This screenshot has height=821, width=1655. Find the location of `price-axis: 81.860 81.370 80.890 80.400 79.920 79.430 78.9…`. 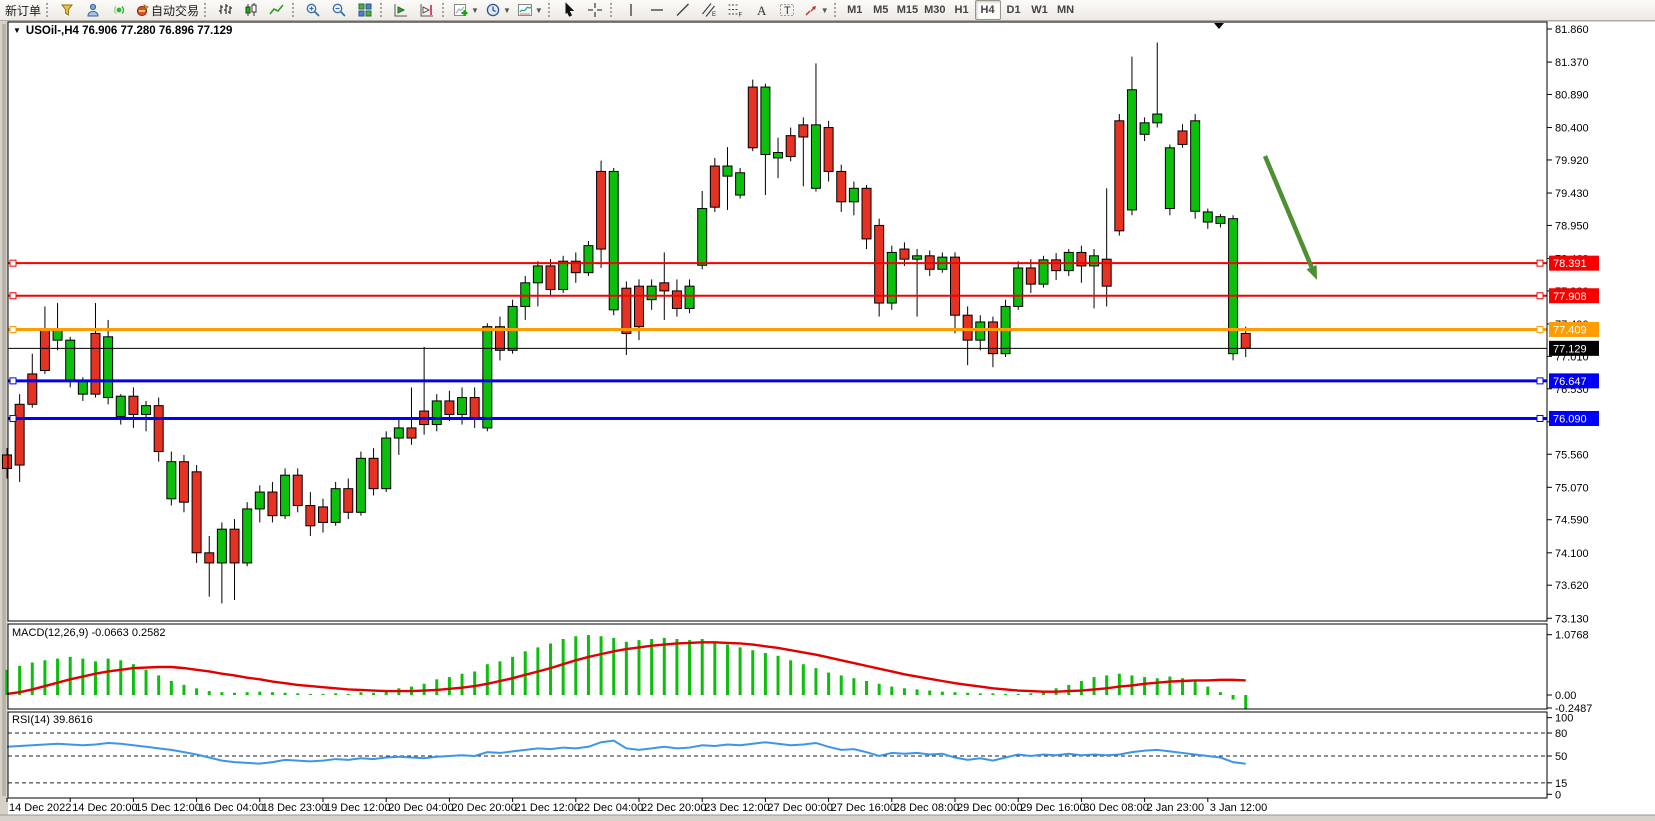

price-axis: 81.860 81.370 80.890 80.400 79.920 79.430 78.9… is located at coordinates (1573, 412).